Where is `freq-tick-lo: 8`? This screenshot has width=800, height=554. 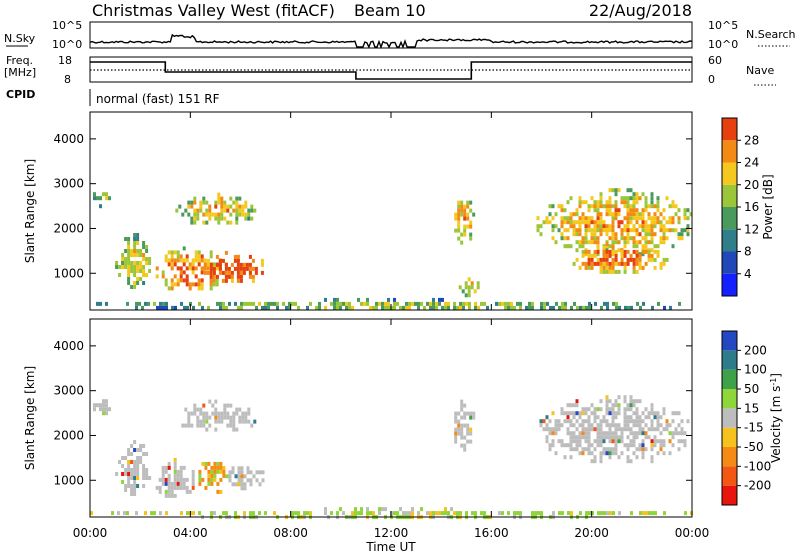
freq-tick-lo: 8 is located at coordinates (67, 79).